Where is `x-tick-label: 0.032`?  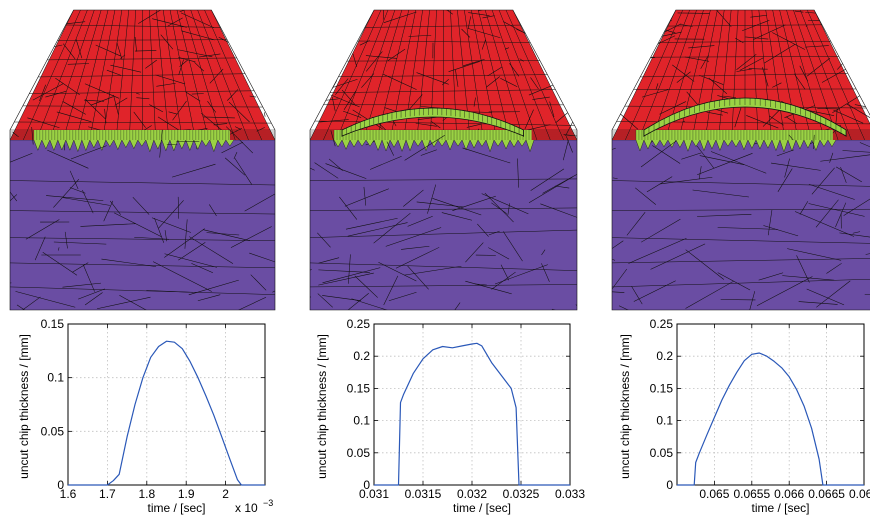
x-tick-label: 0.032 is located at coordinates (472, 494).